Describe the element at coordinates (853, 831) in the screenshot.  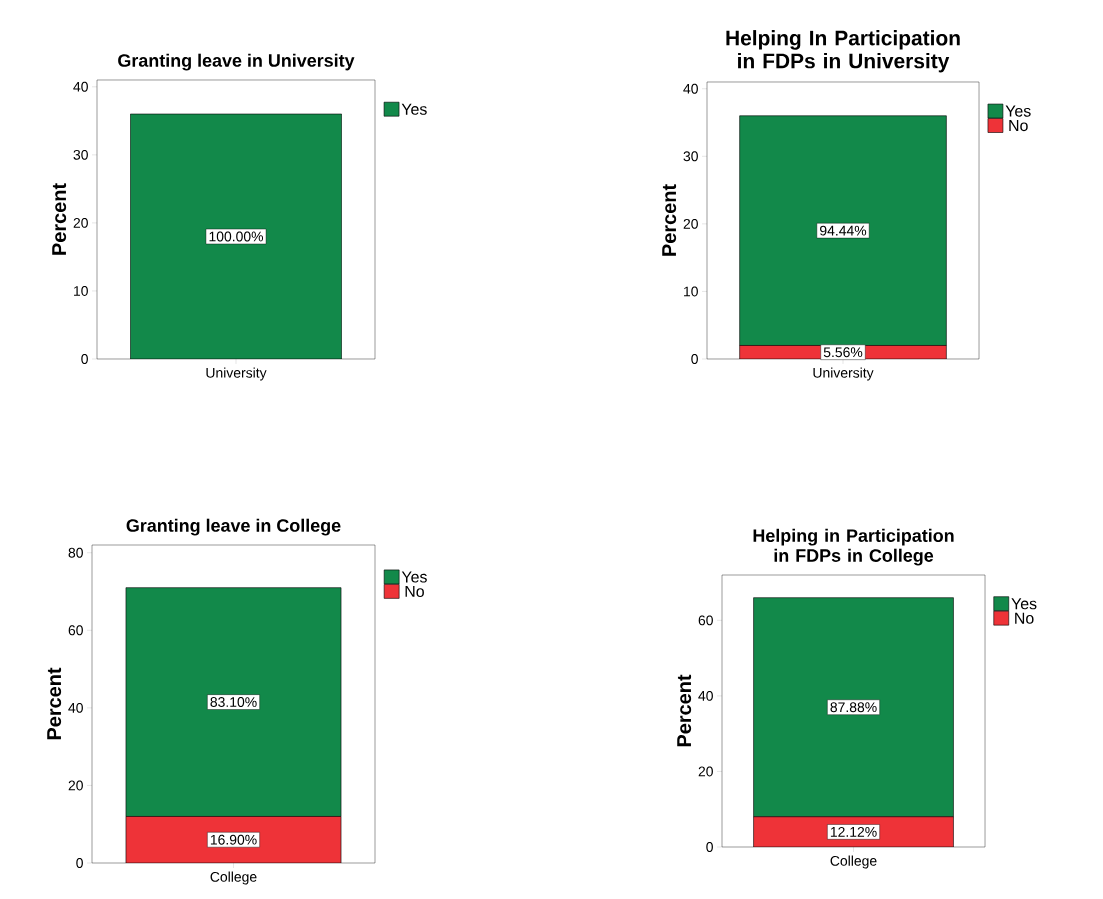
I see `annotation: 12.12%` at that location.